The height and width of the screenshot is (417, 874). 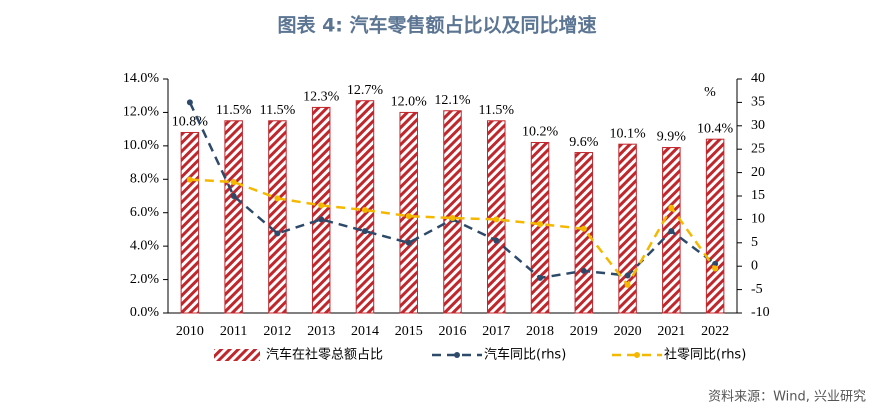 I want to click on y2-tick-label: 10, so click(x=758, y=219).